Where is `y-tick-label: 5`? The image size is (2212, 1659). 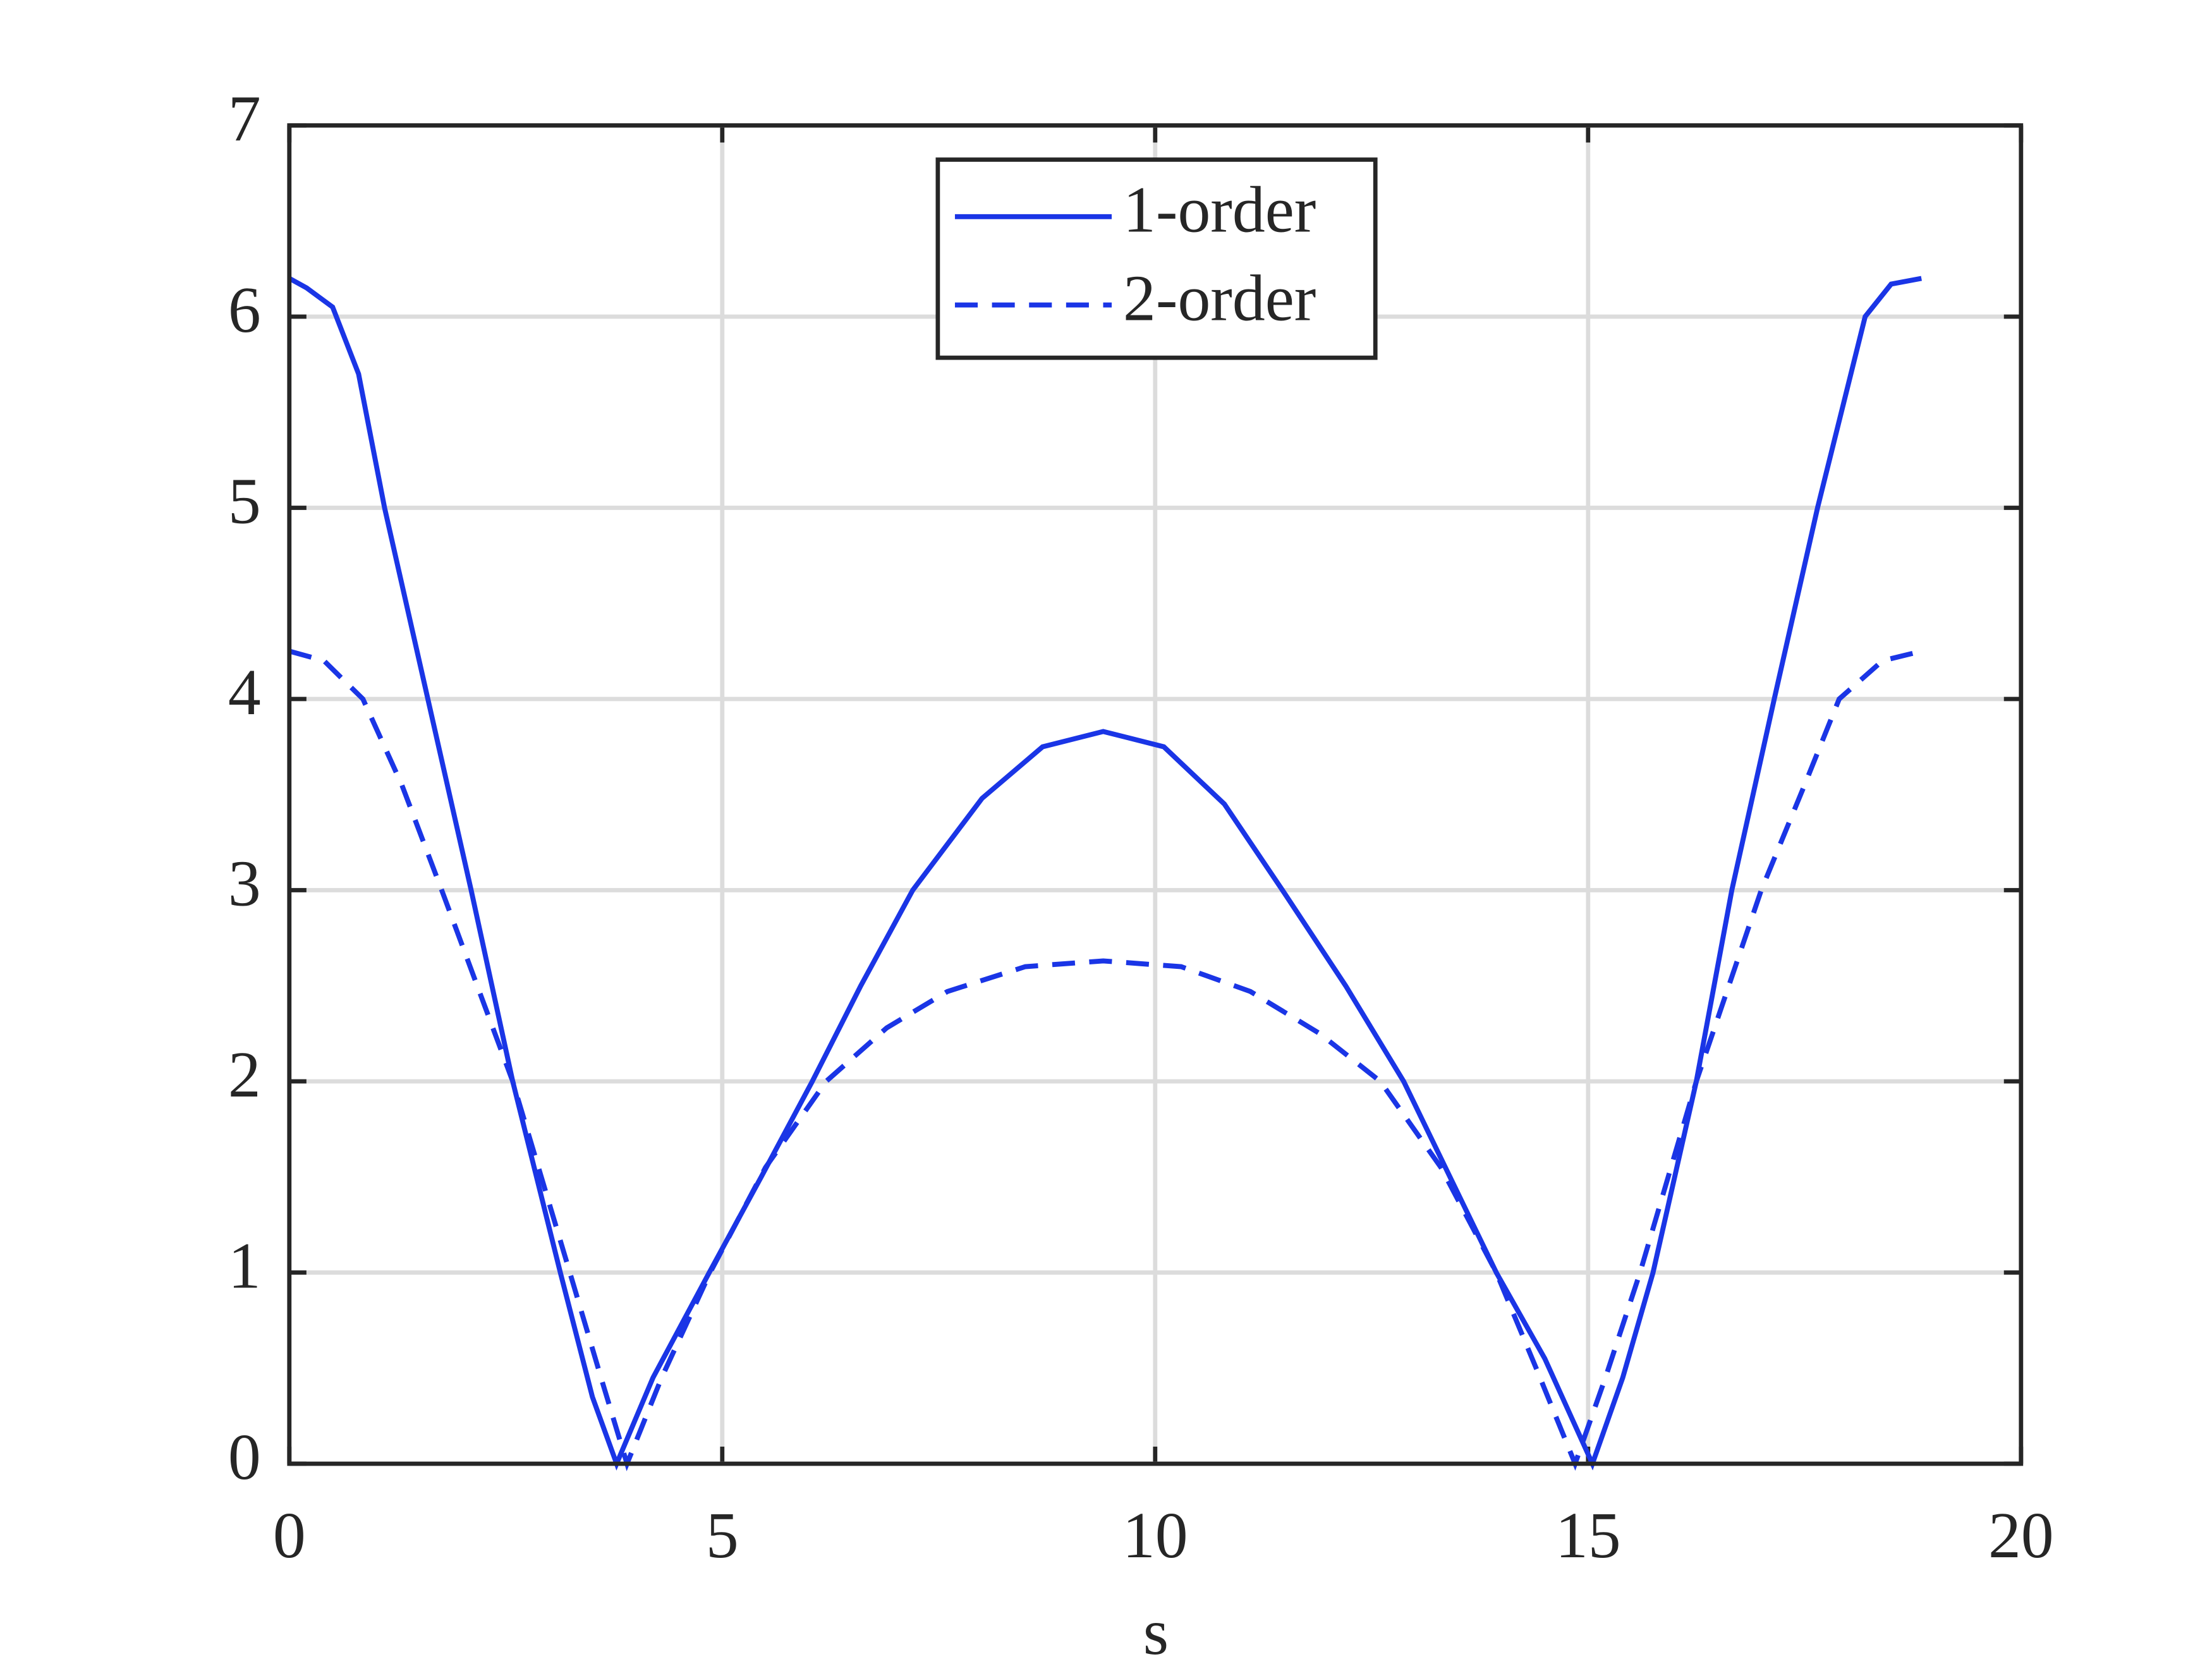 y-tick-label: 5 is located at coordinates (244, 501).